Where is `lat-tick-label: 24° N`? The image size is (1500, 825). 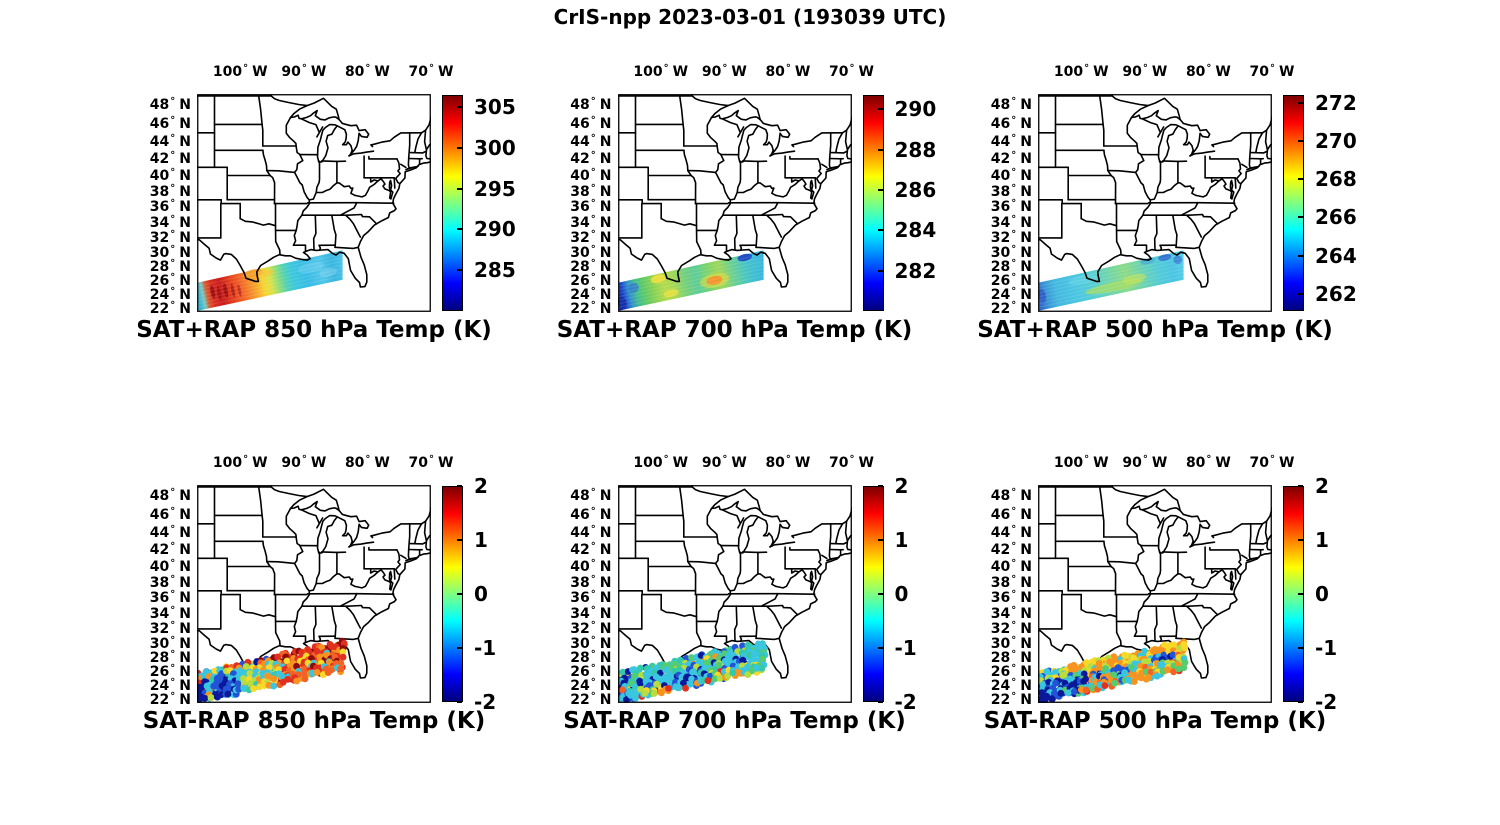 lat-tick-label: 24° N is located at coordinates (170, 294).